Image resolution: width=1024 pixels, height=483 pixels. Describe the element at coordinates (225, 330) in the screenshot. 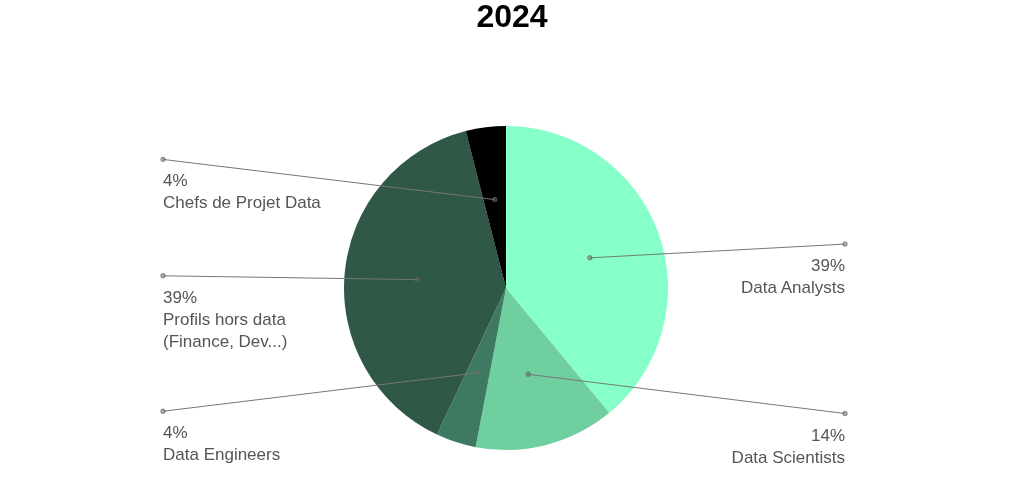

I see `slice-label: Profils hors data (Finance, Dev...)` at that location.